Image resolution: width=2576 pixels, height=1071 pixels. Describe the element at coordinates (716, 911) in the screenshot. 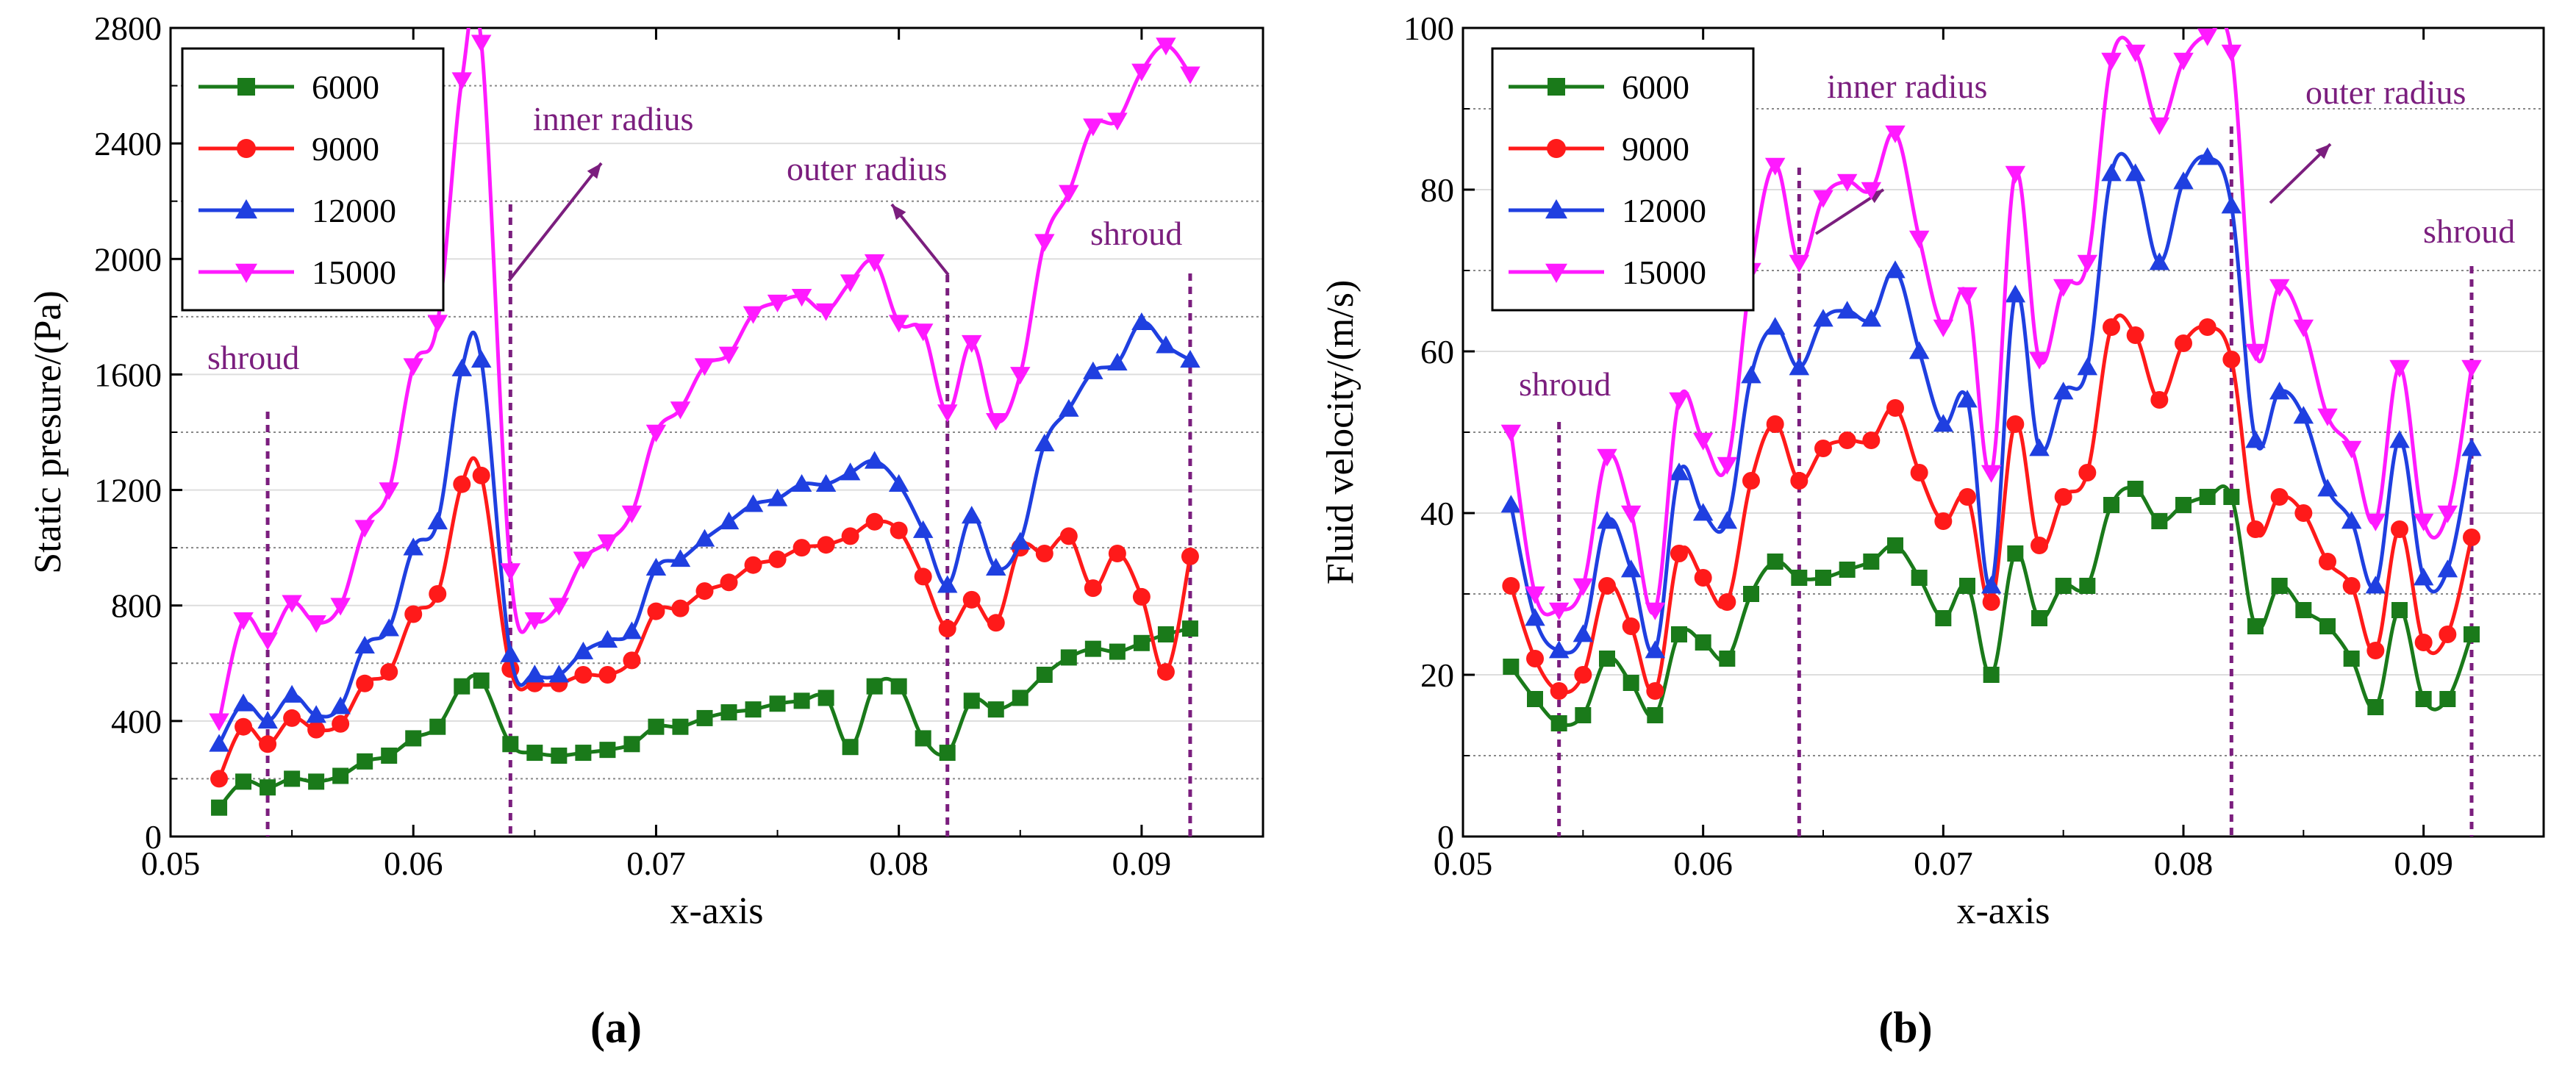

I see `x-axis-title: x-axis` at that location.